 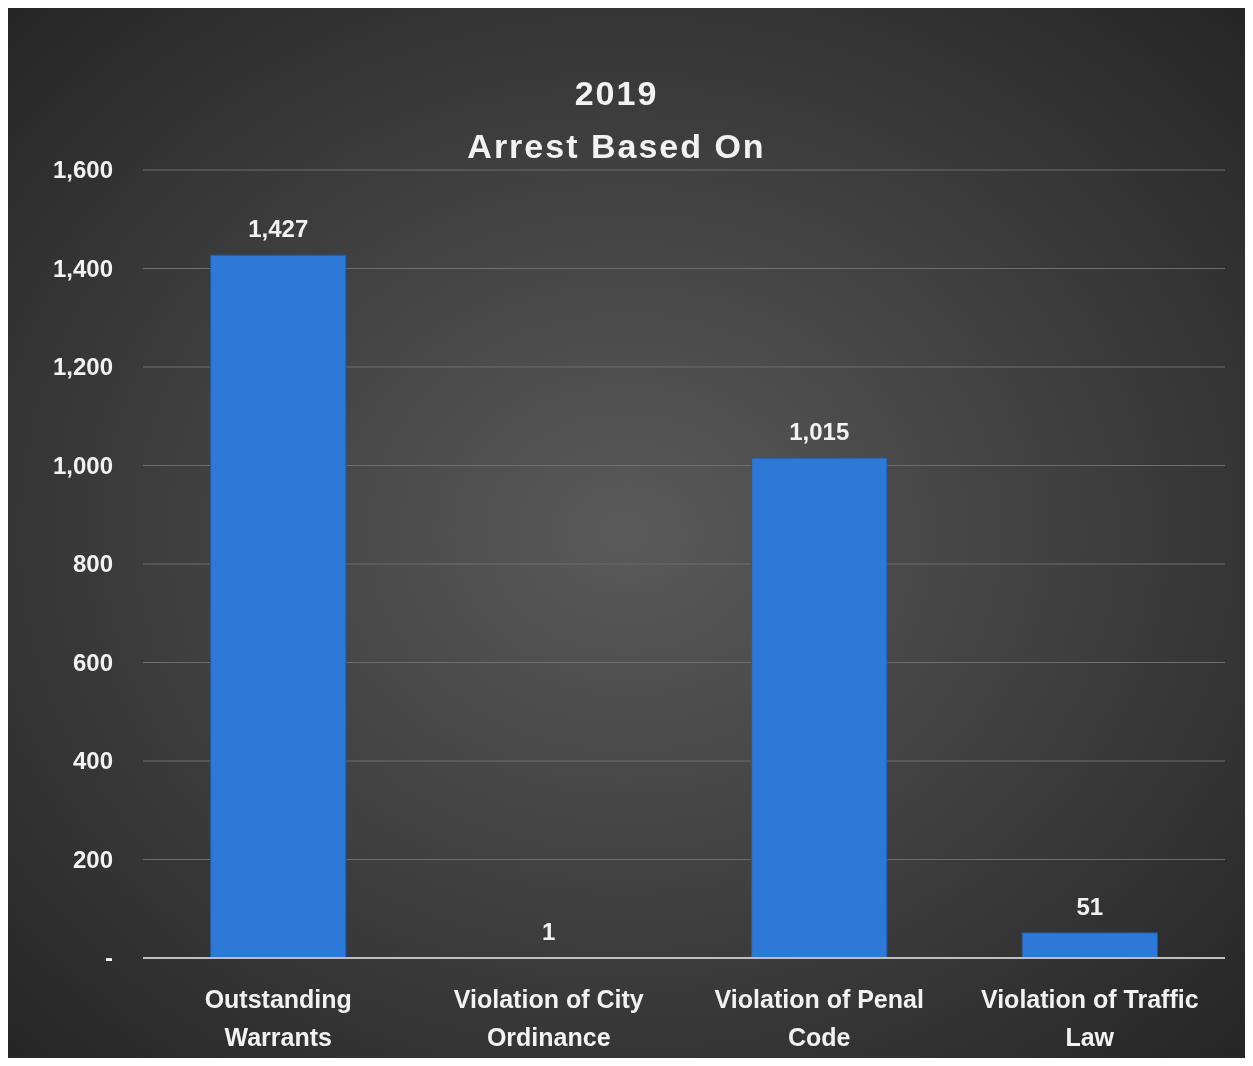 What do you see at coordinates (82, 367) in the screenshot?
I see `y-tick-label: 1,200` at bounding box center [82, 367].